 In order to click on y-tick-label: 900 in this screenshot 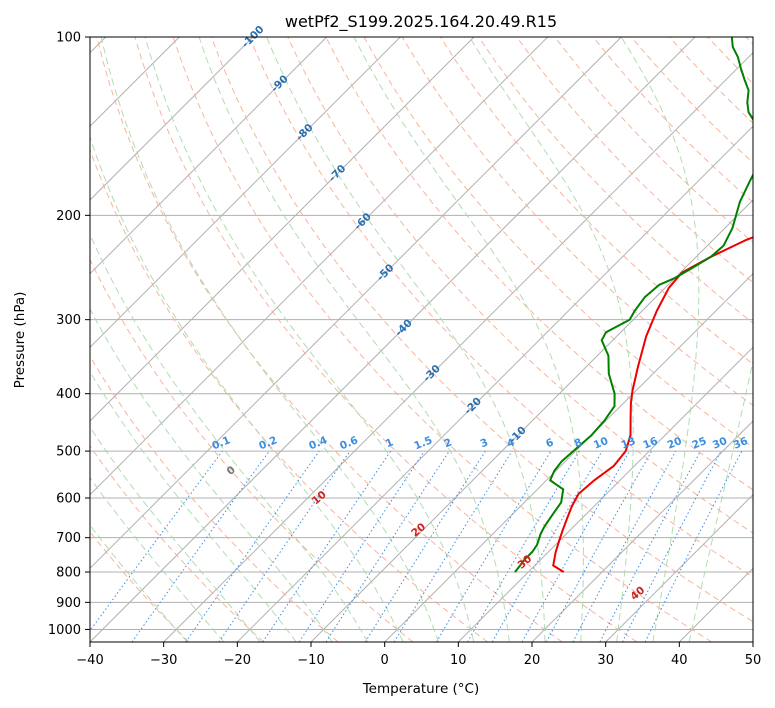, I will do `click(68, 603)`.